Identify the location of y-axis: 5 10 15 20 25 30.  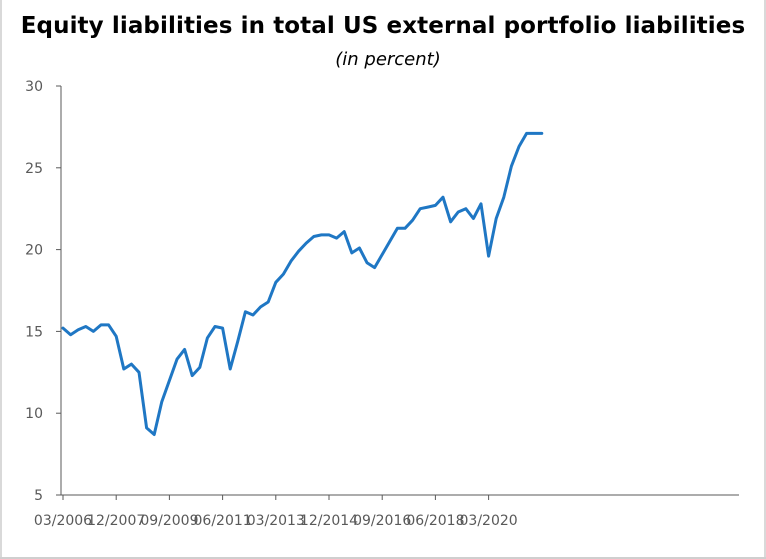
(43, 291).